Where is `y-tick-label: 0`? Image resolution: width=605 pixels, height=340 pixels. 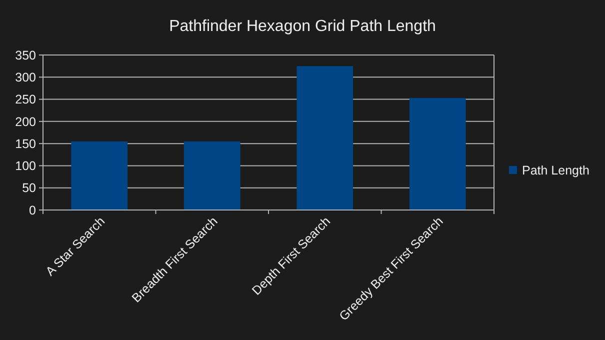
y-tick-label: 0 is located at coordinates (32, 210).